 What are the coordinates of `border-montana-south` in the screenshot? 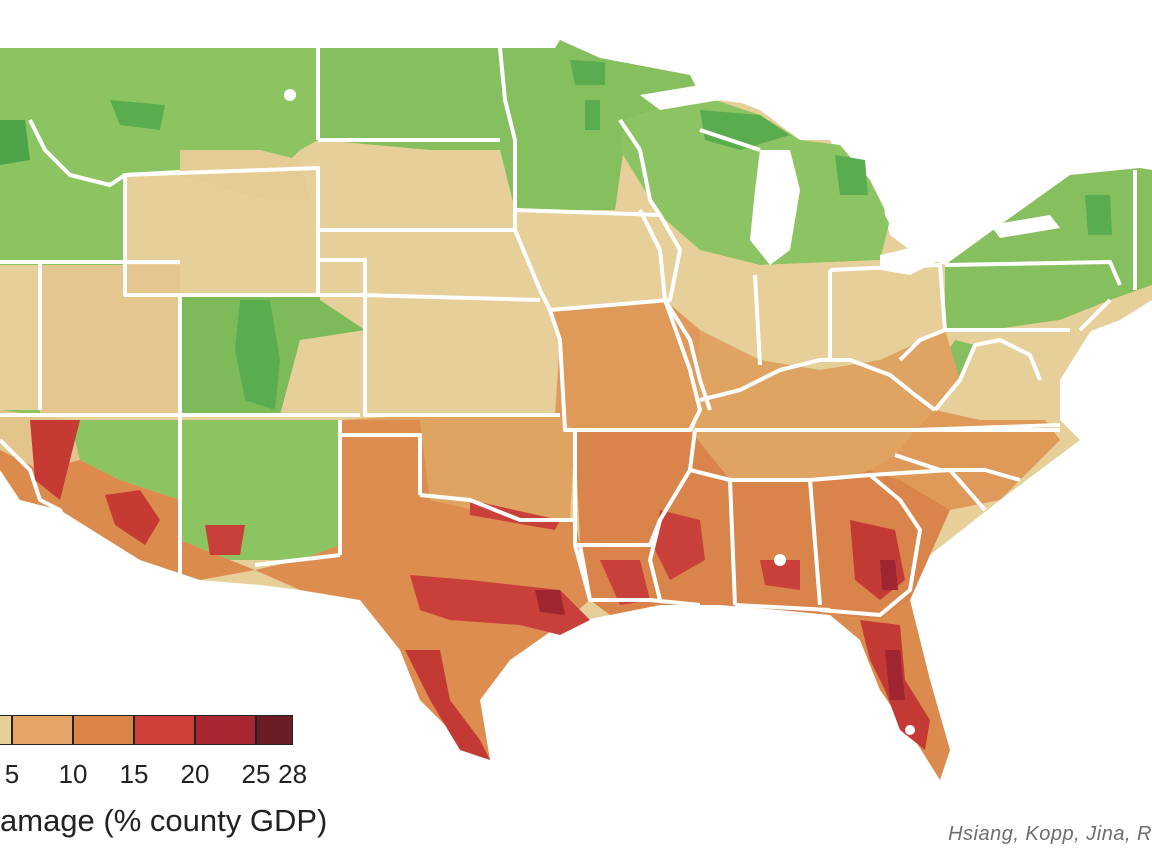 It's located at (222, 112).